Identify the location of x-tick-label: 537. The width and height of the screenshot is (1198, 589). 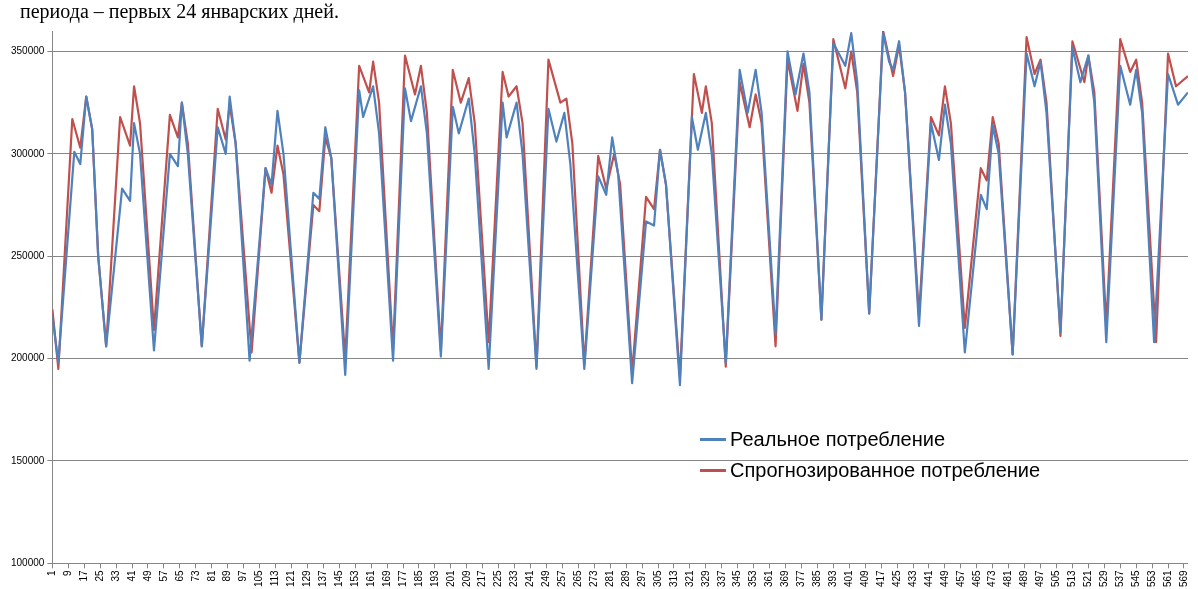
(1119, 578).